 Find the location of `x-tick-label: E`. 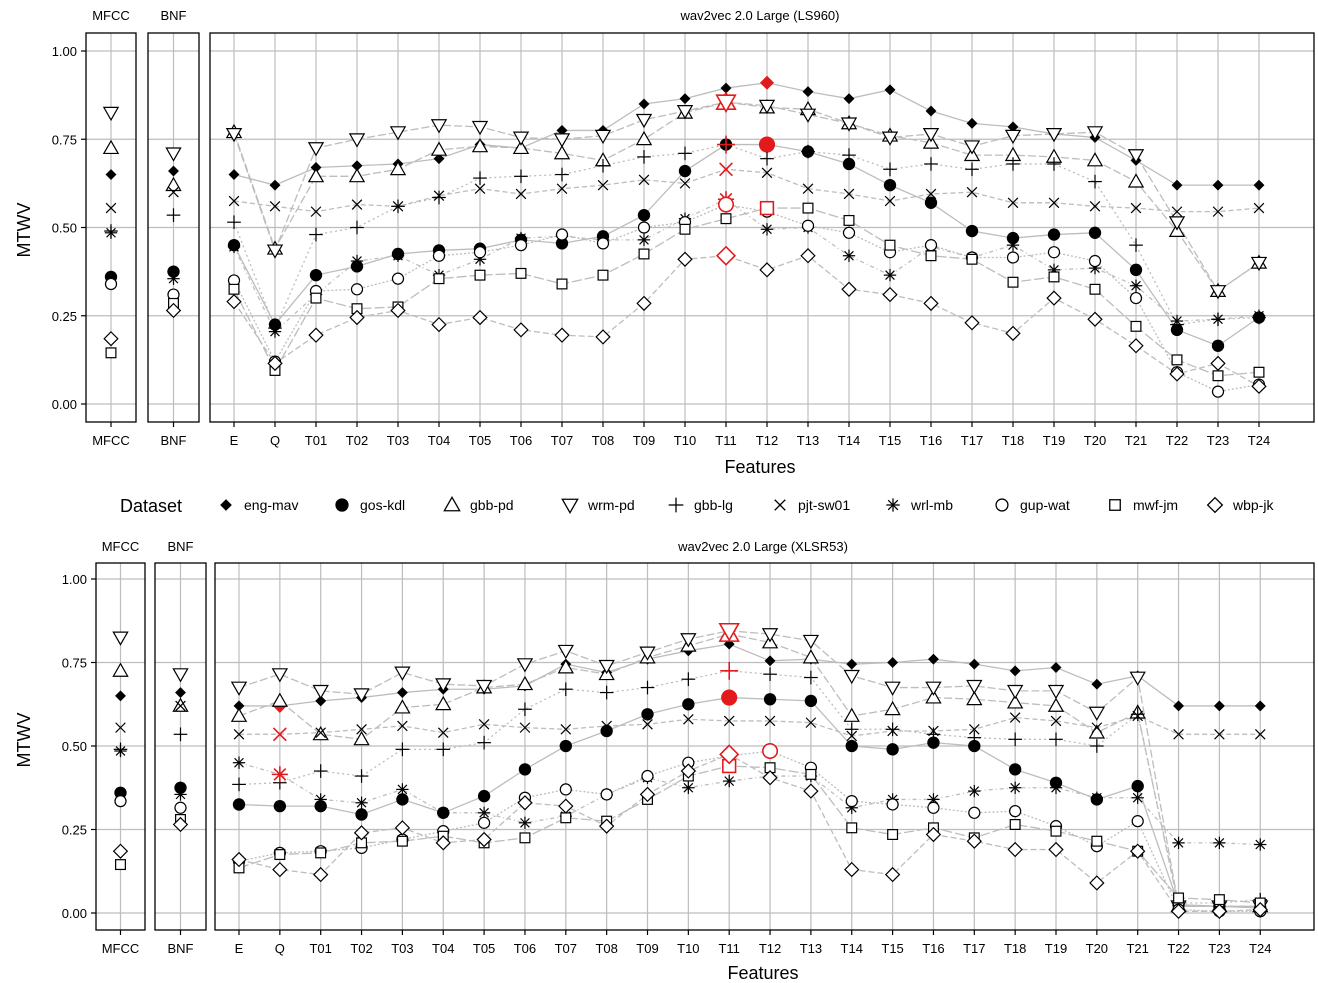

x-tick-label: E is located at coordinates (239, 948).